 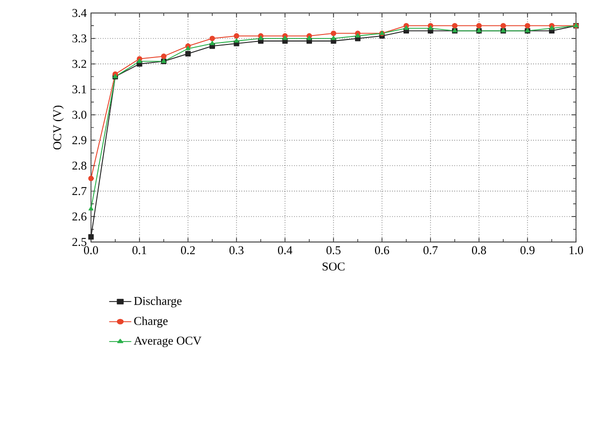 I want to click on x-tick-label: 1.0, so click(x=577, y=250).